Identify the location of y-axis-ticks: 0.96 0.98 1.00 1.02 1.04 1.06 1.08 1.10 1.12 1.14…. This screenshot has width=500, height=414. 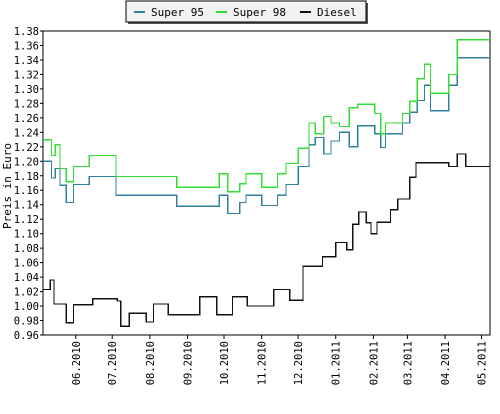
(28, 184).